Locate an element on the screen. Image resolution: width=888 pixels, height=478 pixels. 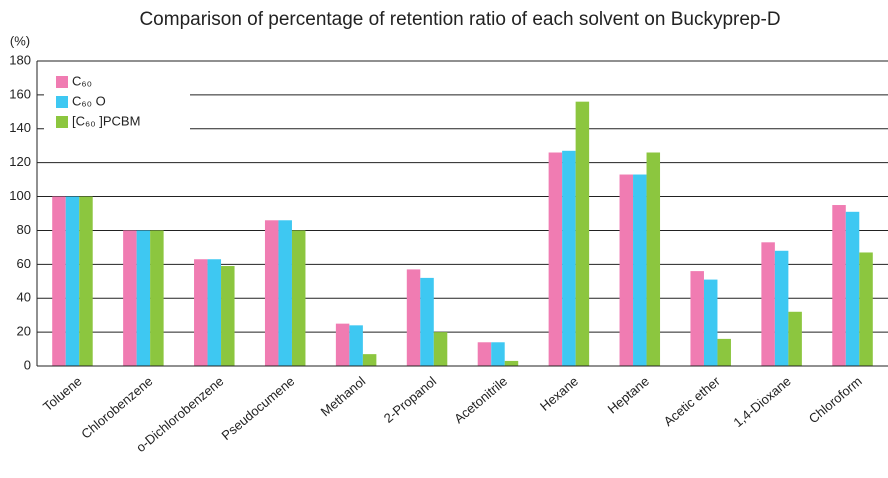
x-tick-label: 1,4-Dioxane is located at coordinates (761, 401).